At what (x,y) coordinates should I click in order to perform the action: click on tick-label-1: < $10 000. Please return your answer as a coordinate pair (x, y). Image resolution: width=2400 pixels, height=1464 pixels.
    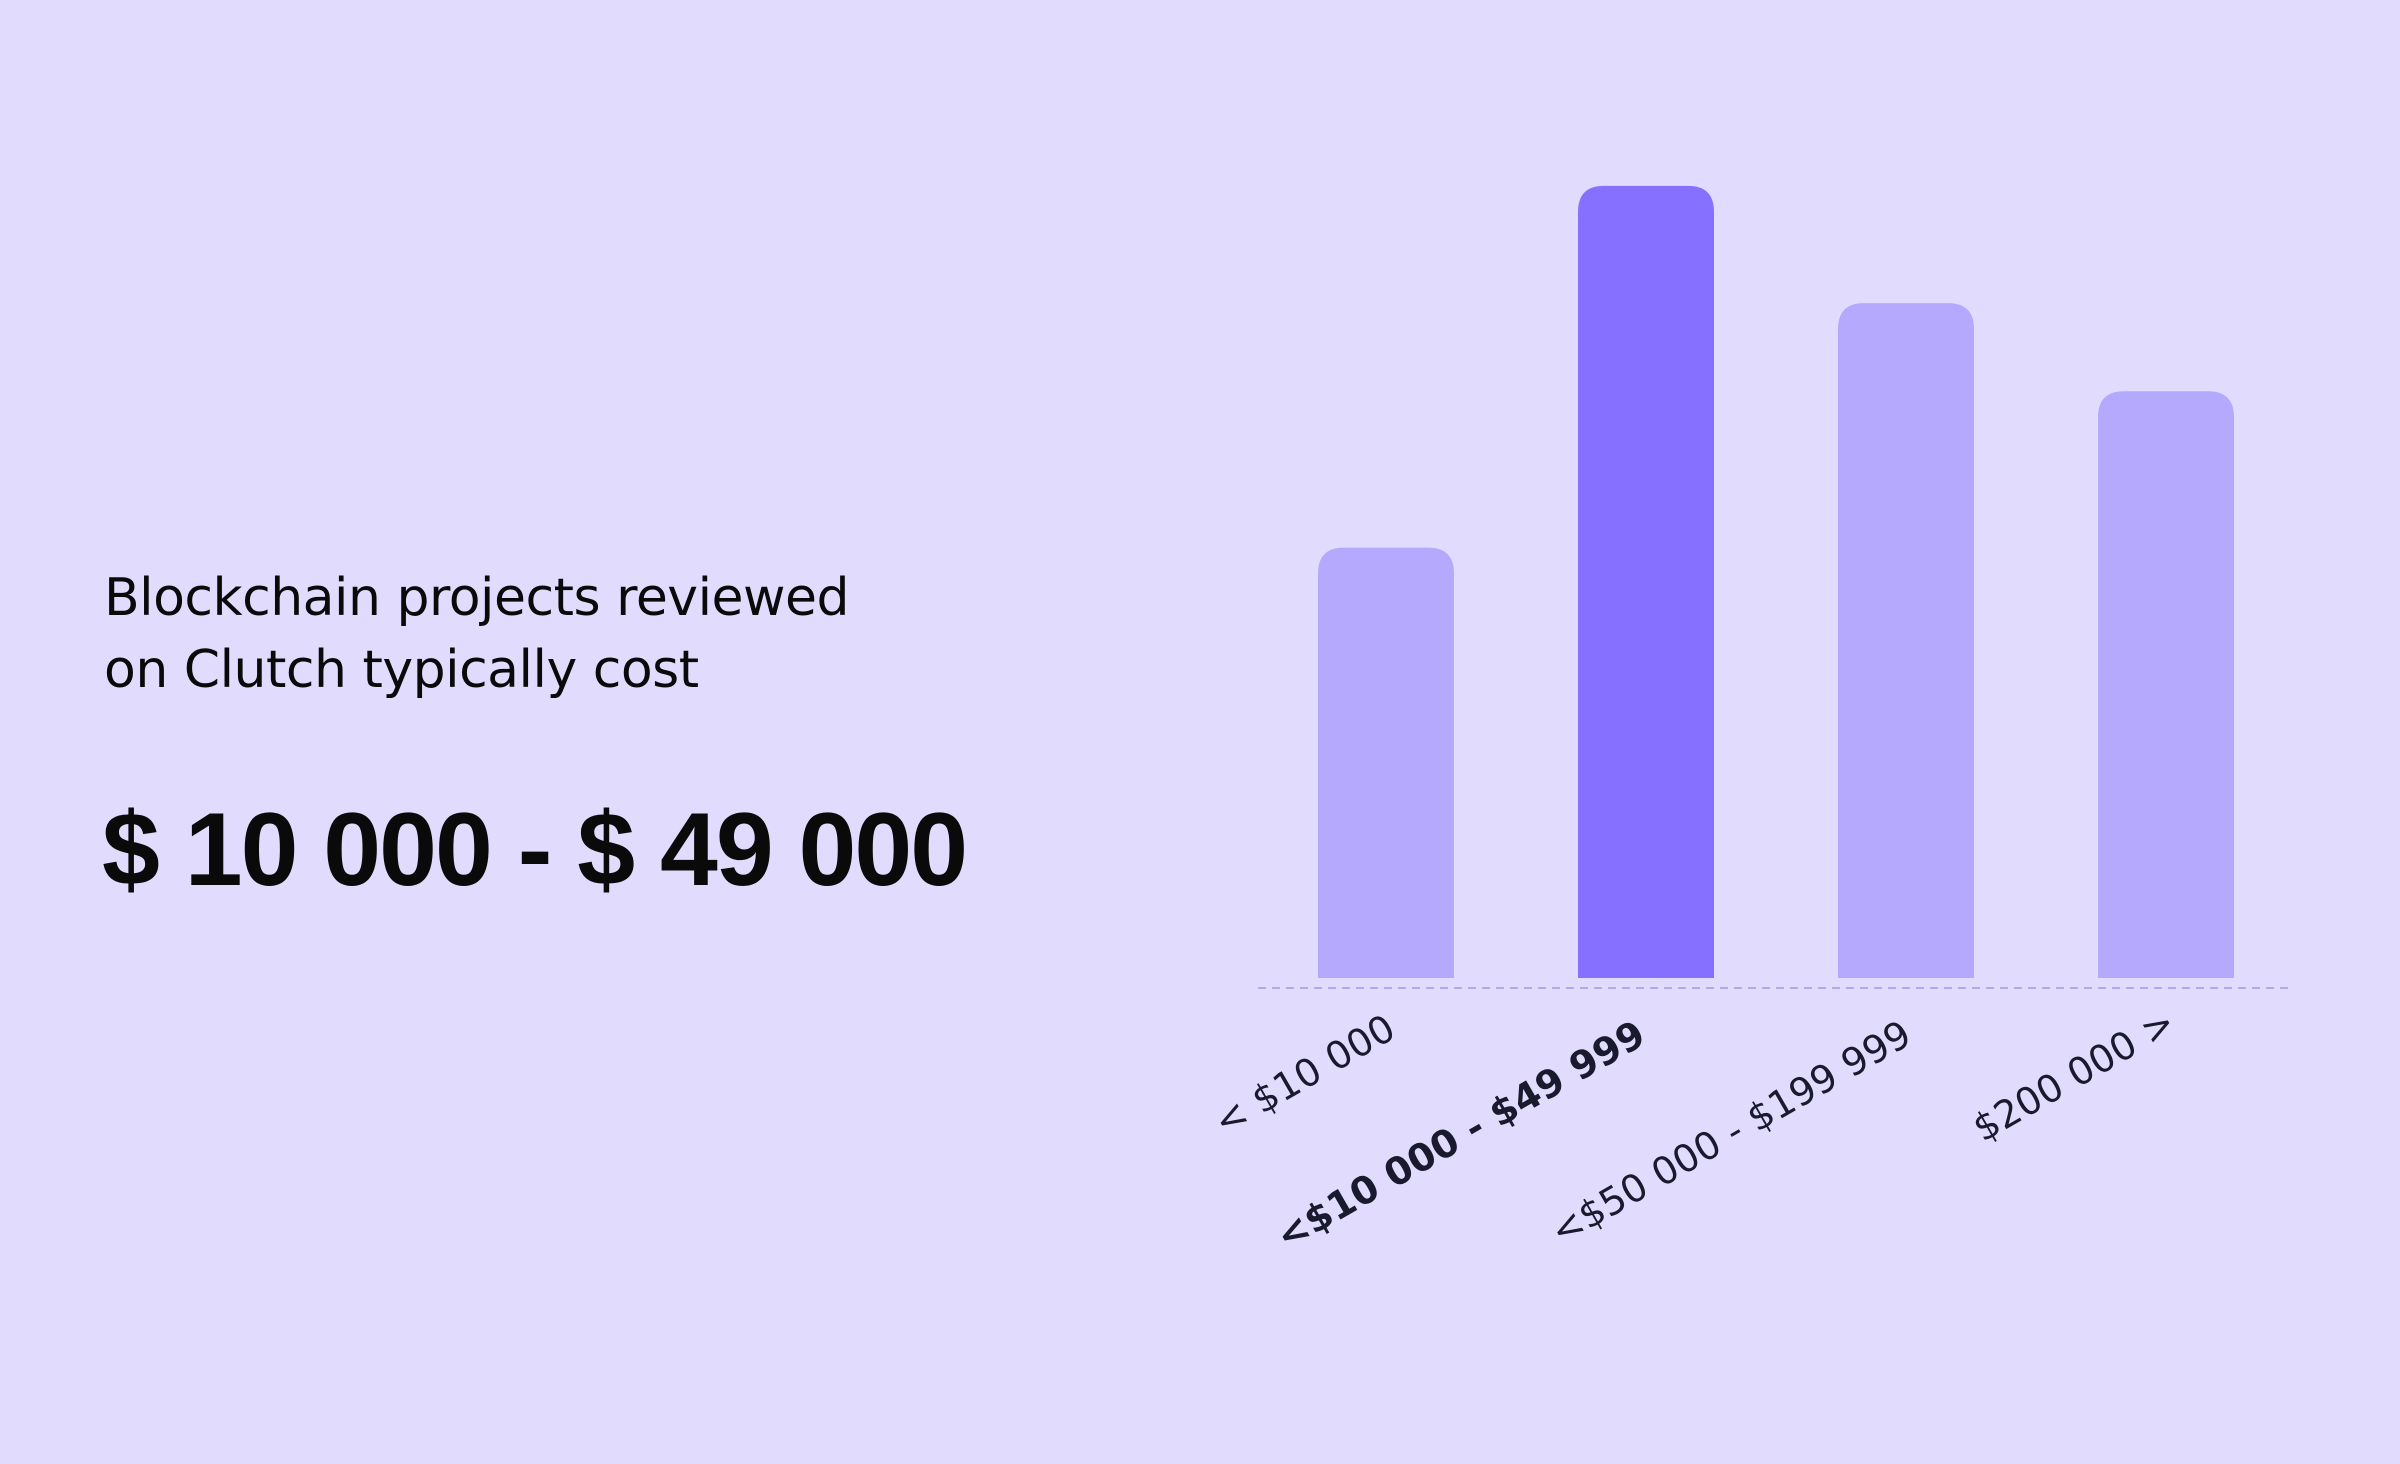
    Looking at the image, I should click on (1304, 1075).